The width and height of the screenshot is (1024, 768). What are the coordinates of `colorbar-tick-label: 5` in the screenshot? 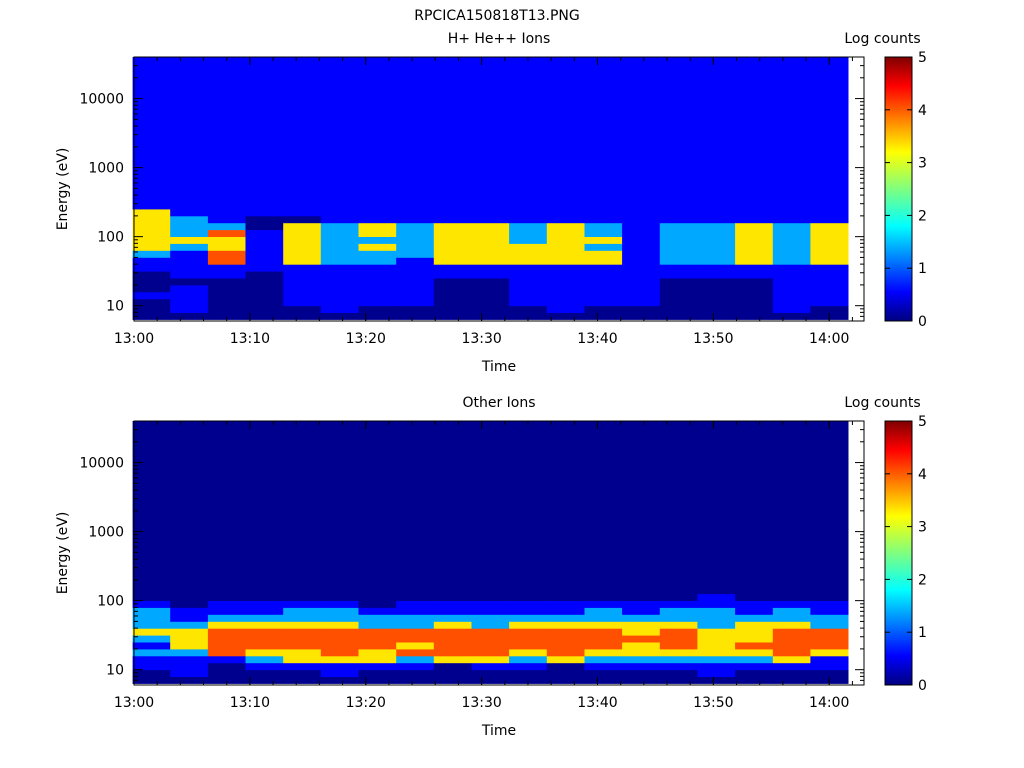 It's located at (922, 422).